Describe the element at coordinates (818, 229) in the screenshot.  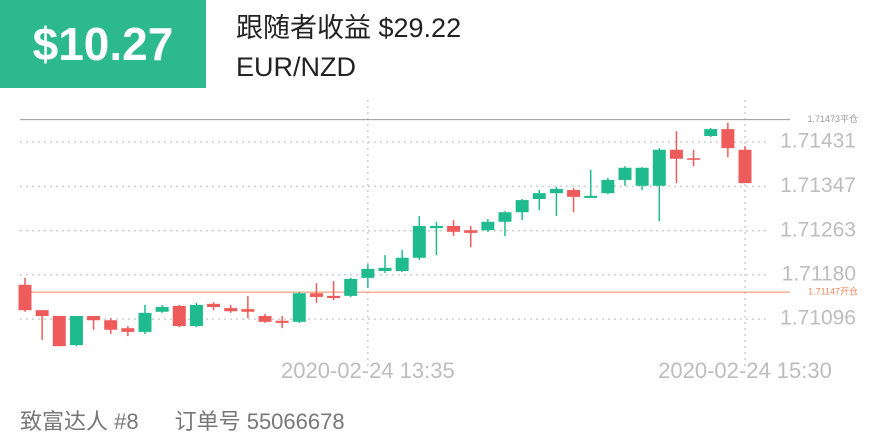
I see `y-tick-label: 1.71263` at that location.